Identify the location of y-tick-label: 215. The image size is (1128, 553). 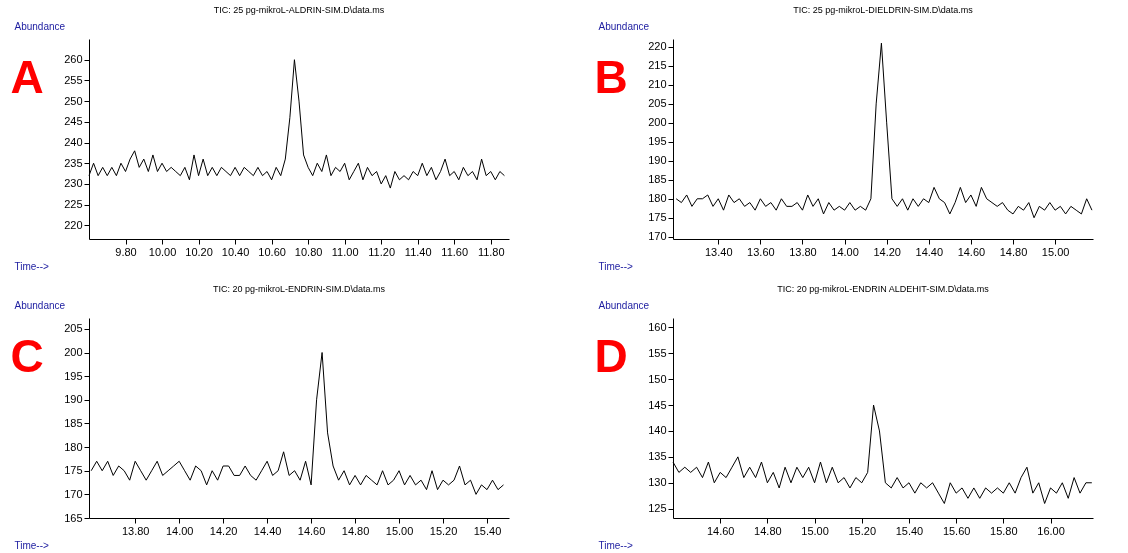
(657, 65).